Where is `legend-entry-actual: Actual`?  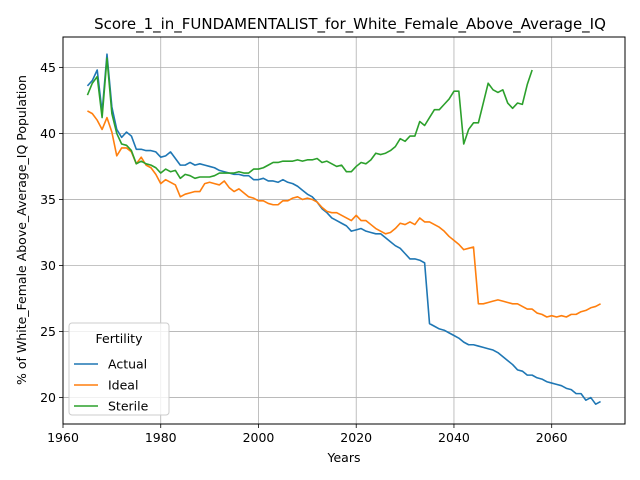 legend-entry-actual: Actual is located at coordinates (127, 364).